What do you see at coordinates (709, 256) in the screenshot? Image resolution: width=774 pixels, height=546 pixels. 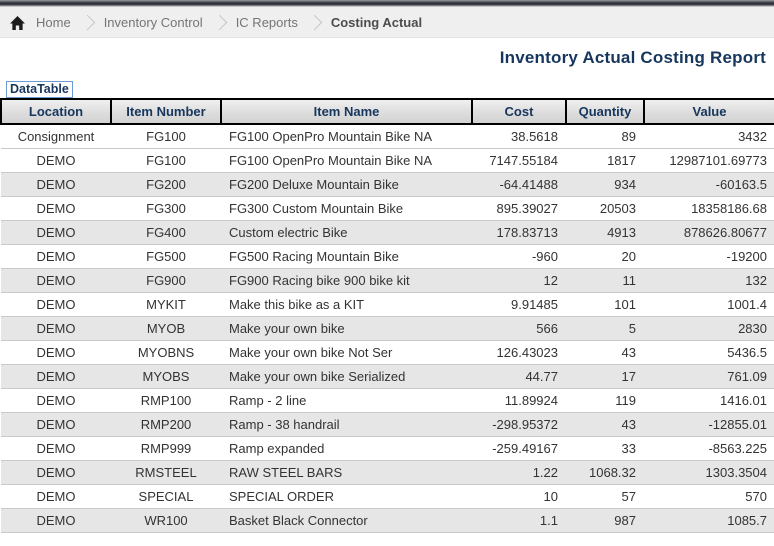 I see `cell-value: -19200` at bounding box center [709, 256].